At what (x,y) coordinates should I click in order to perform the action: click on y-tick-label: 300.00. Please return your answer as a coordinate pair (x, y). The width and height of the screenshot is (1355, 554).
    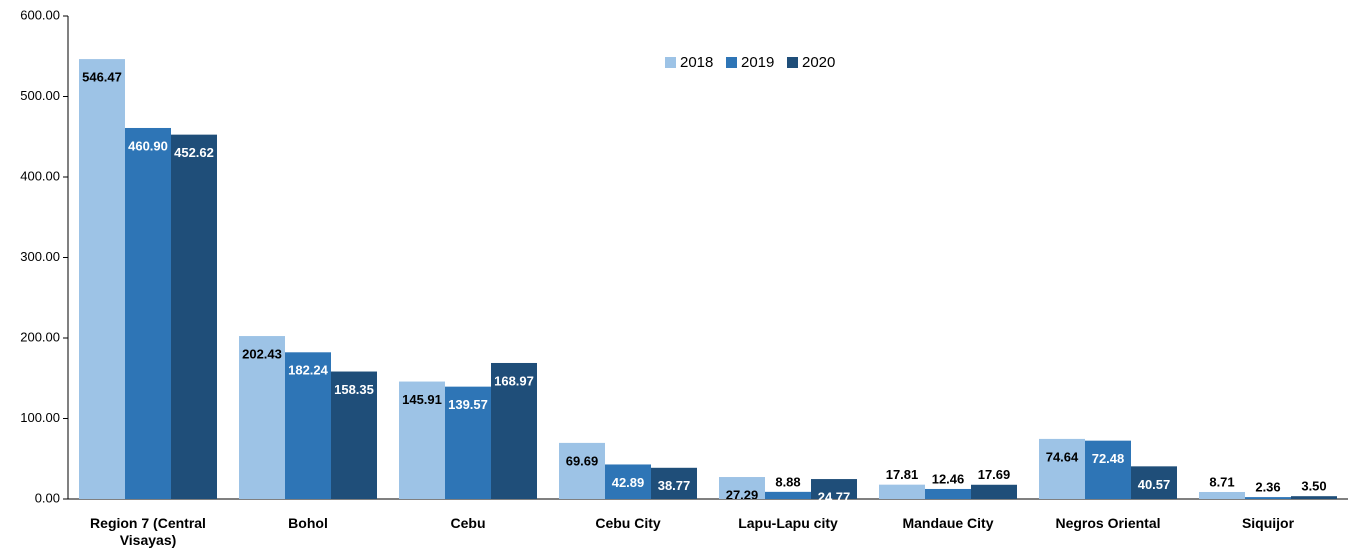
    Looking at the image, I should click on (40, 256).